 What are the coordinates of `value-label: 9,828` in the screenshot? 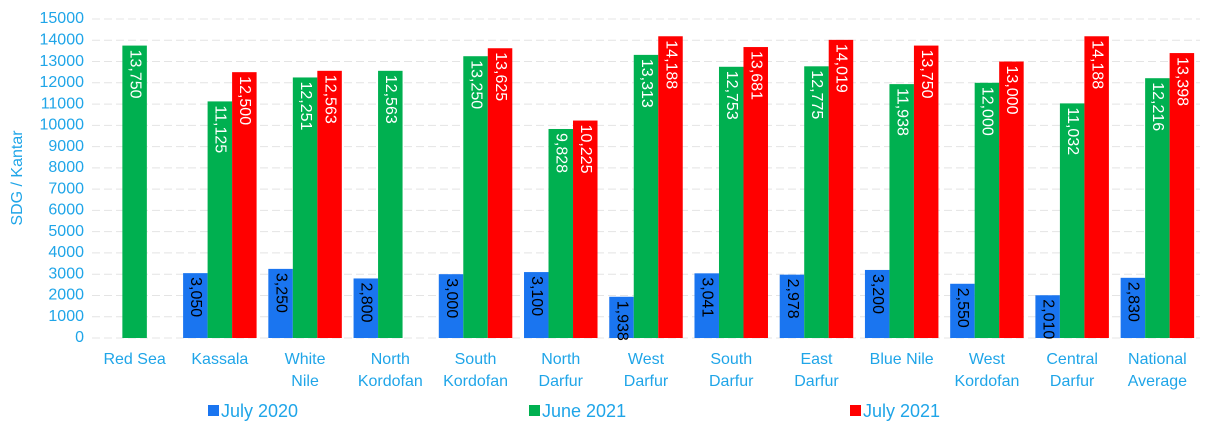 It's located at (561, 153).